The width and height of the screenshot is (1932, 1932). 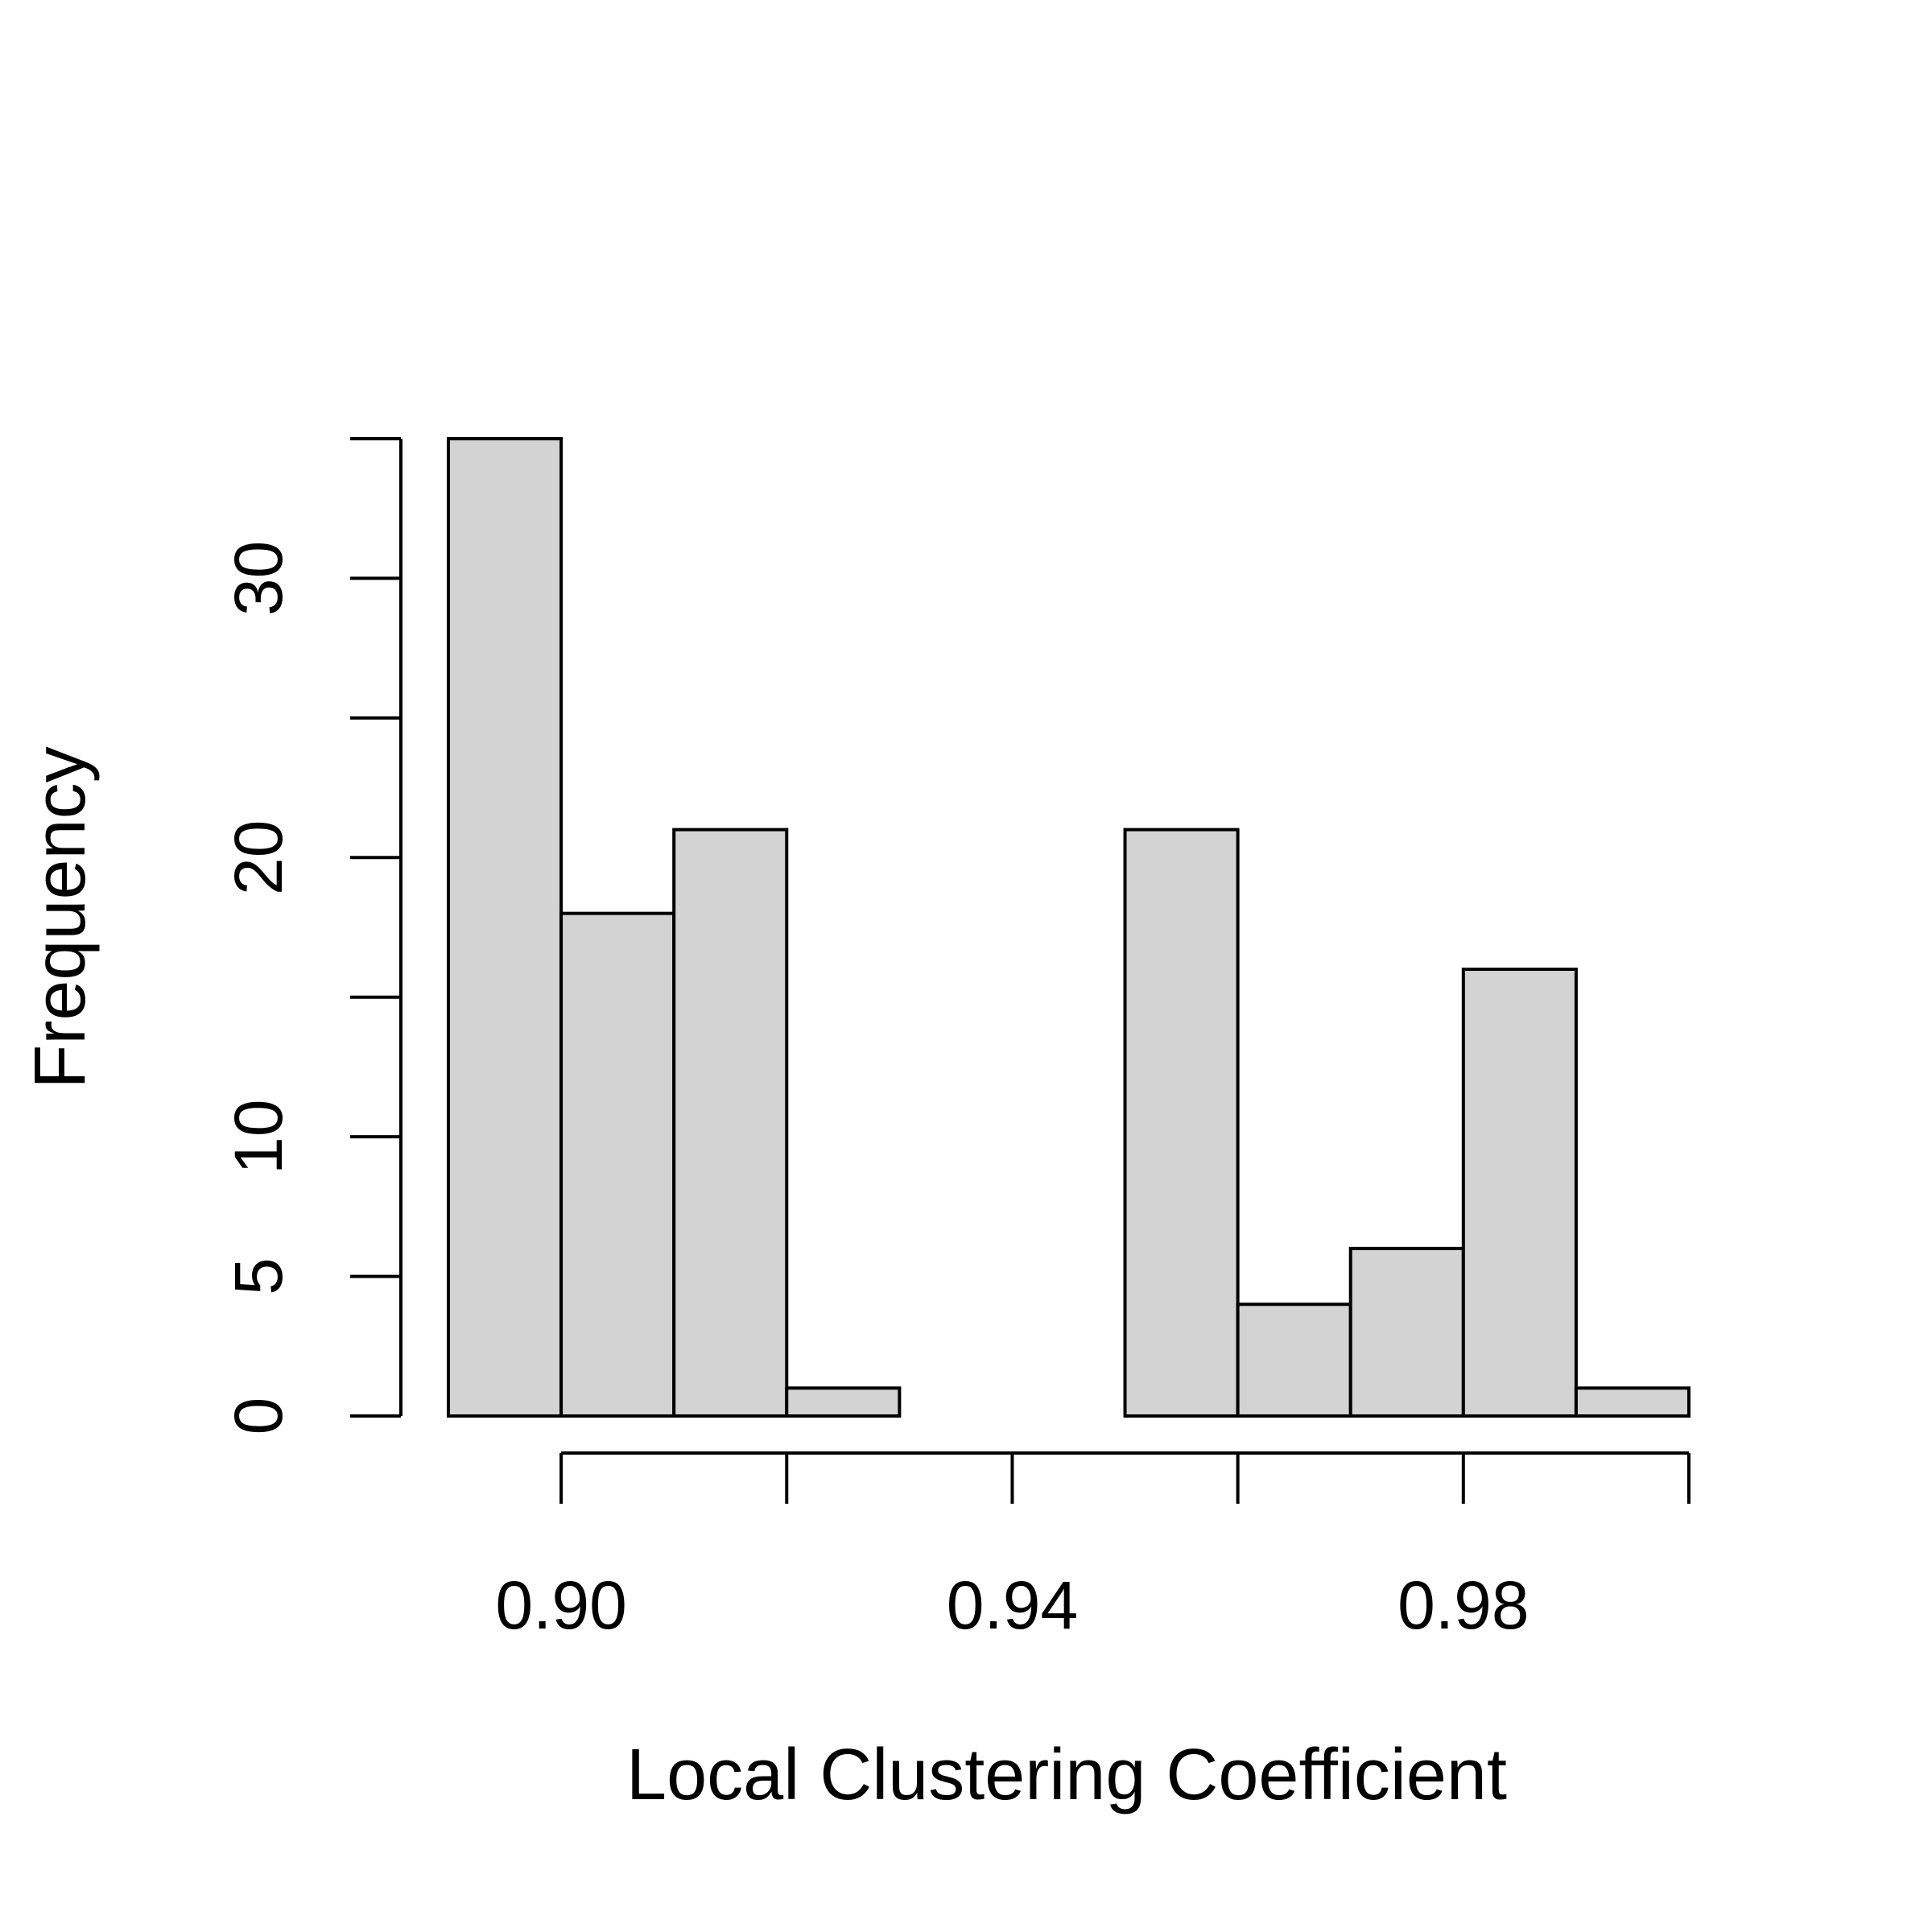 What do you see at coordinates (60, 917) in the screenshot?
I see `y-axis-label: Frequency` at bounding box center [60, 917].